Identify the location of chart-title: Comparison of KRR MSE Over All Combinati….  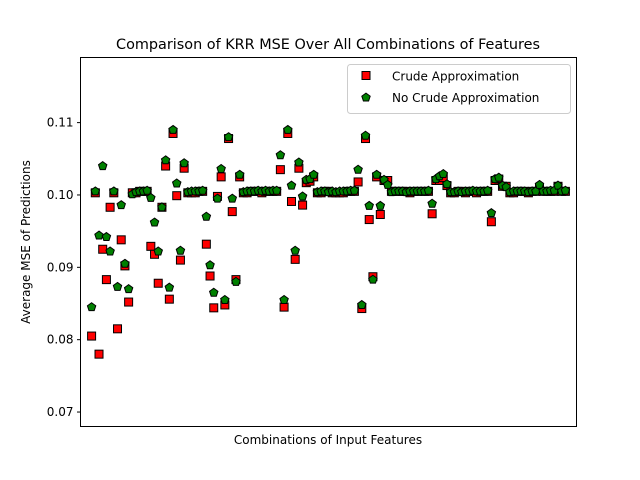
(328, 45).